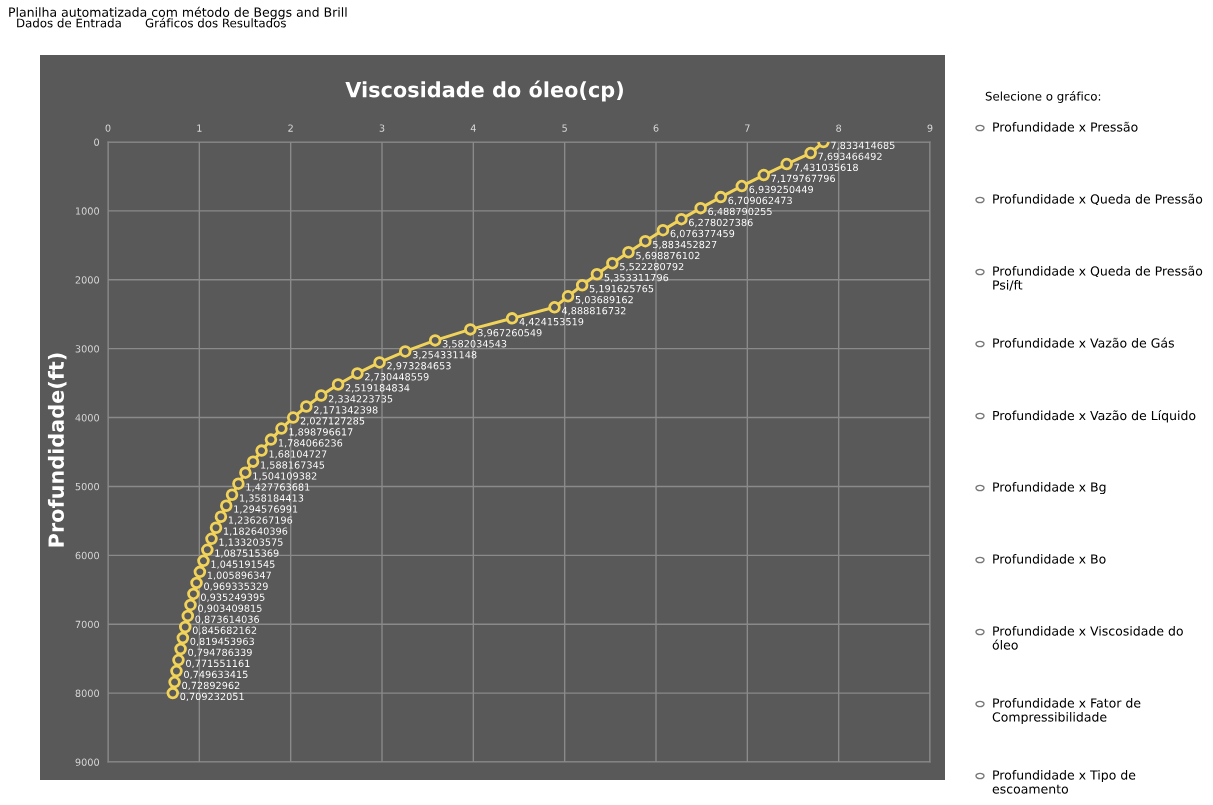 The height and width of the screenshot is (805, 1213). I want to click on data-label: 5,698876102, so click(668, 256).